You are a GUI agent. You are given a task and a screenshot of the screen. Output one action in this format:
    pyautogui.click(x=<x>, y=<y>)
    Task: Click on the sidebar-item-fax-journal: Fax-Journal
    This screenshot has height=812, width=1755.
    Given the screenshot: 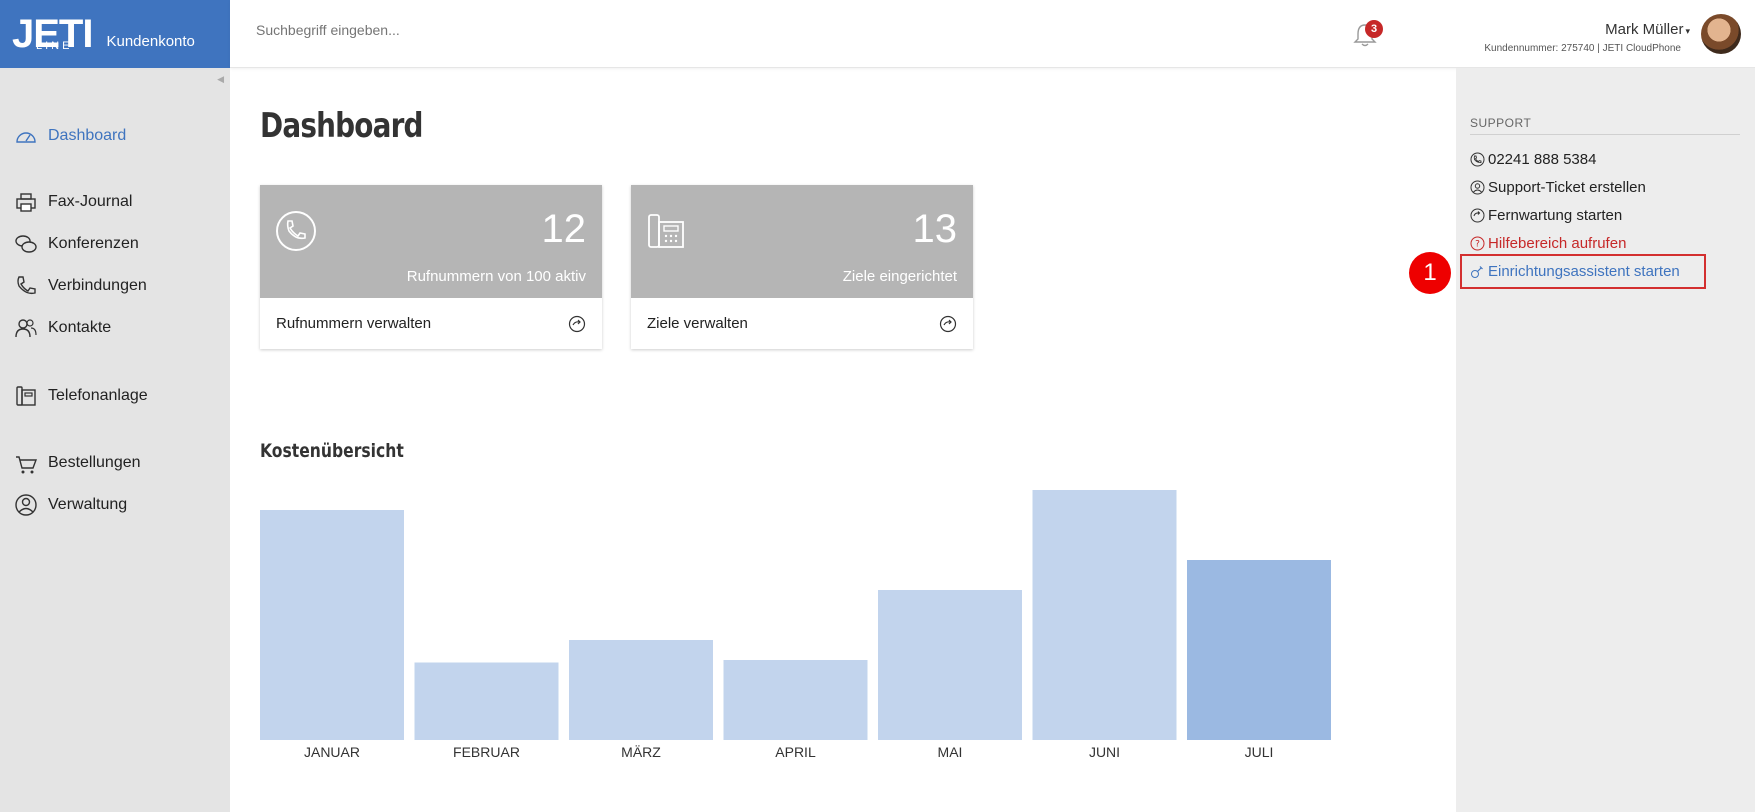 What is the action you would take?
    pyautogui.click(x=73, y=202)
    